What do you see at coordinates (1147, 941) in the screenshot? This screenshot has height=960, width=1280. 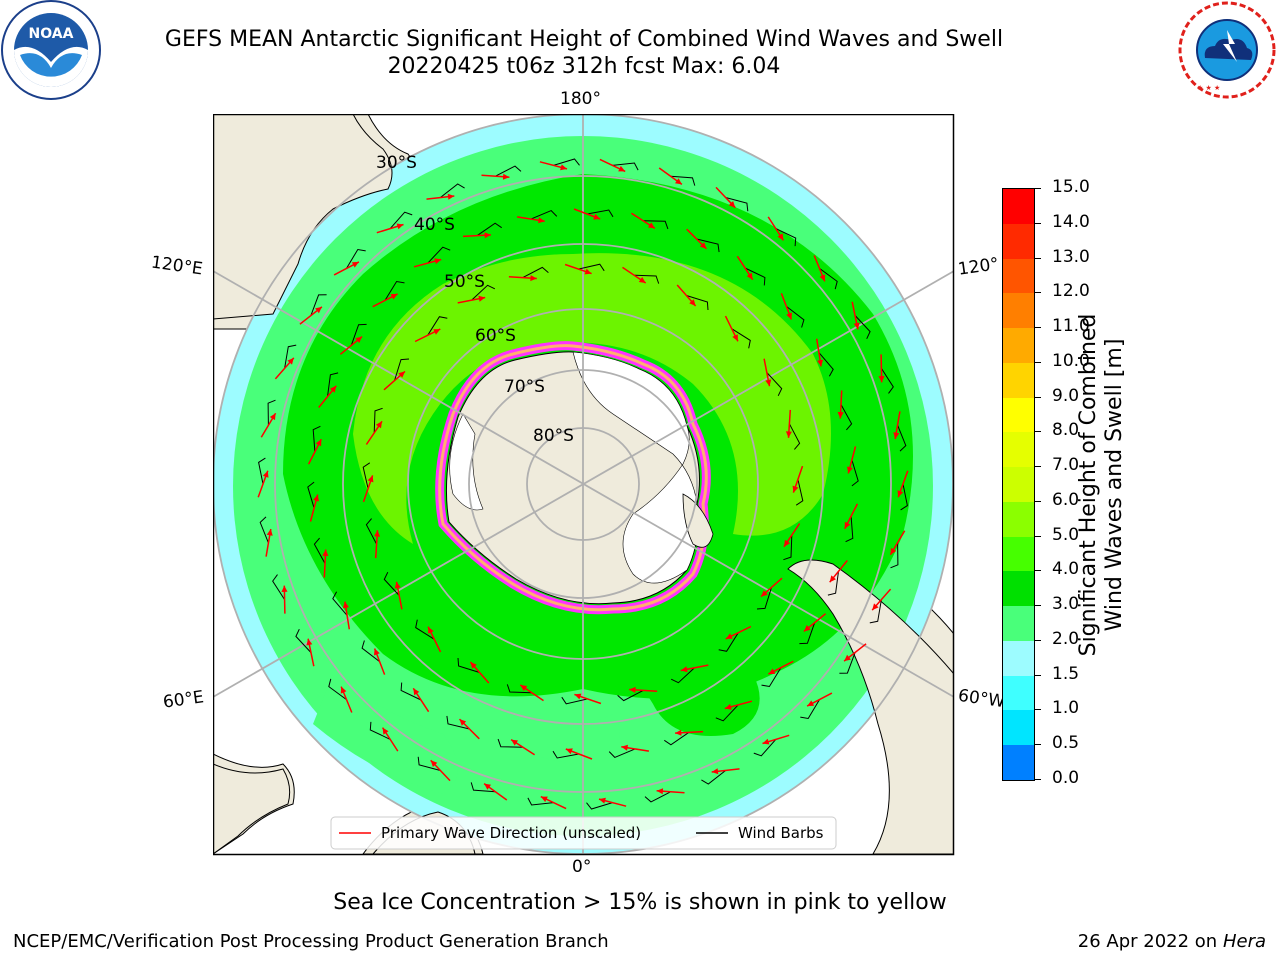 I see `footer-date-text: 26 Apr 2022 on` at bounding box center [1147, 941].